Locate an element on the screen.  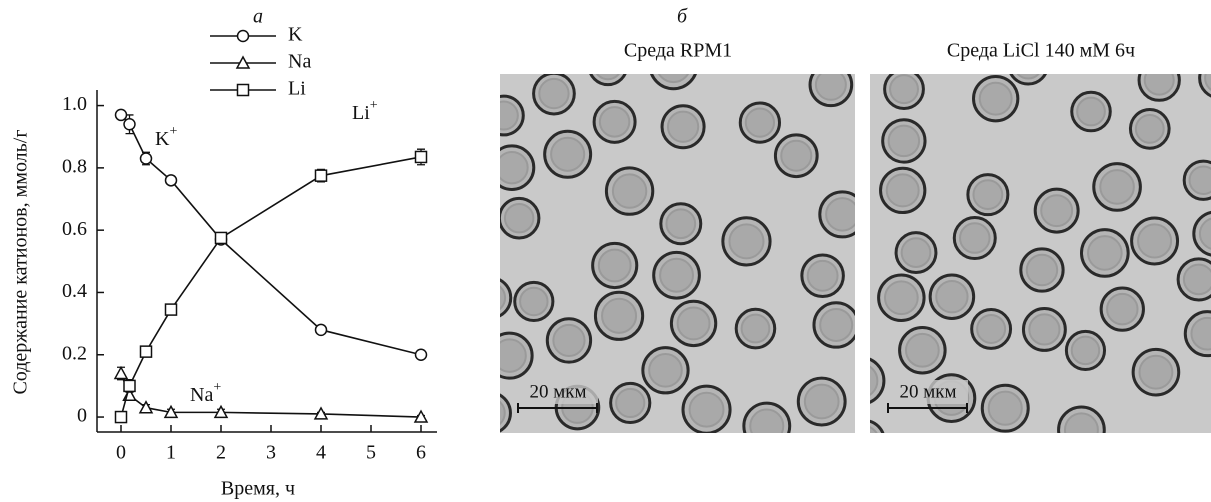
annotation-text: Li is located at coordinates (361, 113).